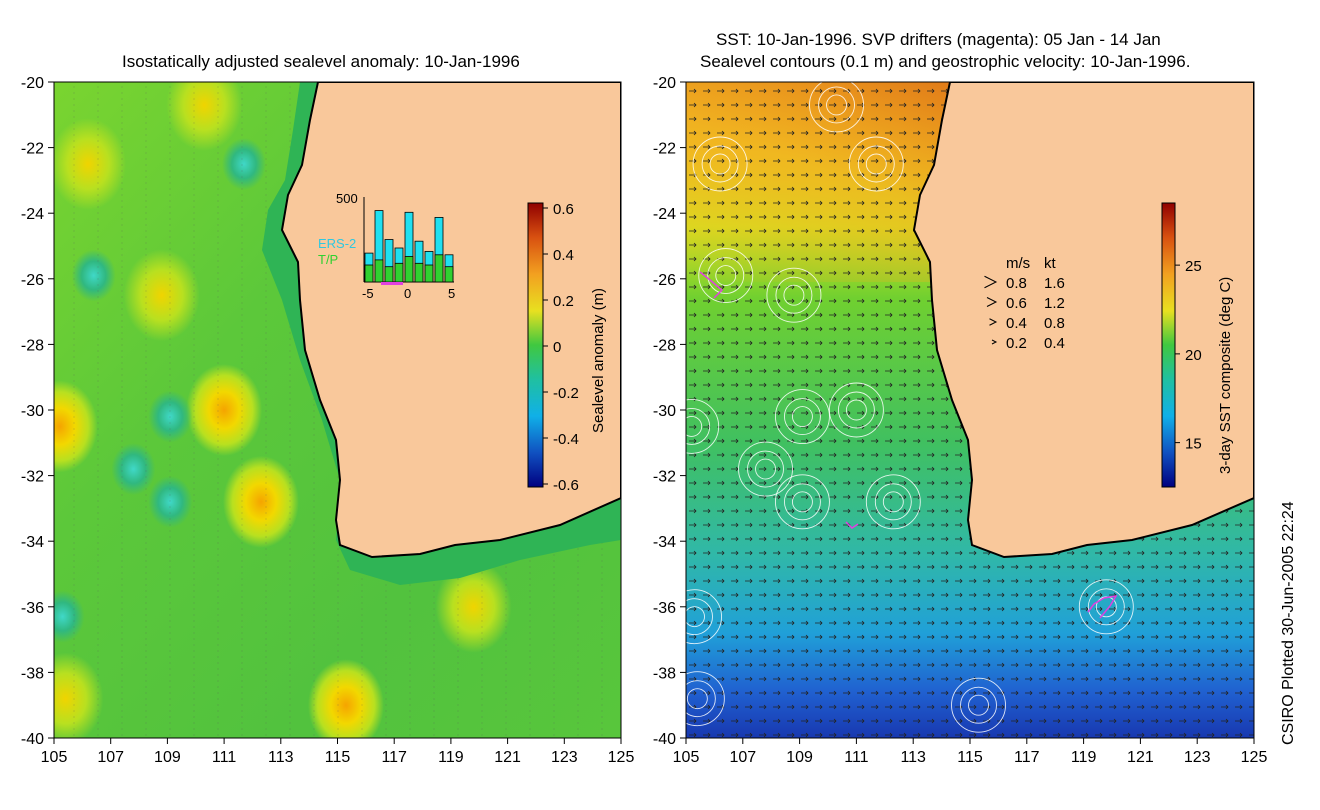 This screenshot has width=1320, height=810. I want to click on left-ytick-label: -20, so click(32, 83).